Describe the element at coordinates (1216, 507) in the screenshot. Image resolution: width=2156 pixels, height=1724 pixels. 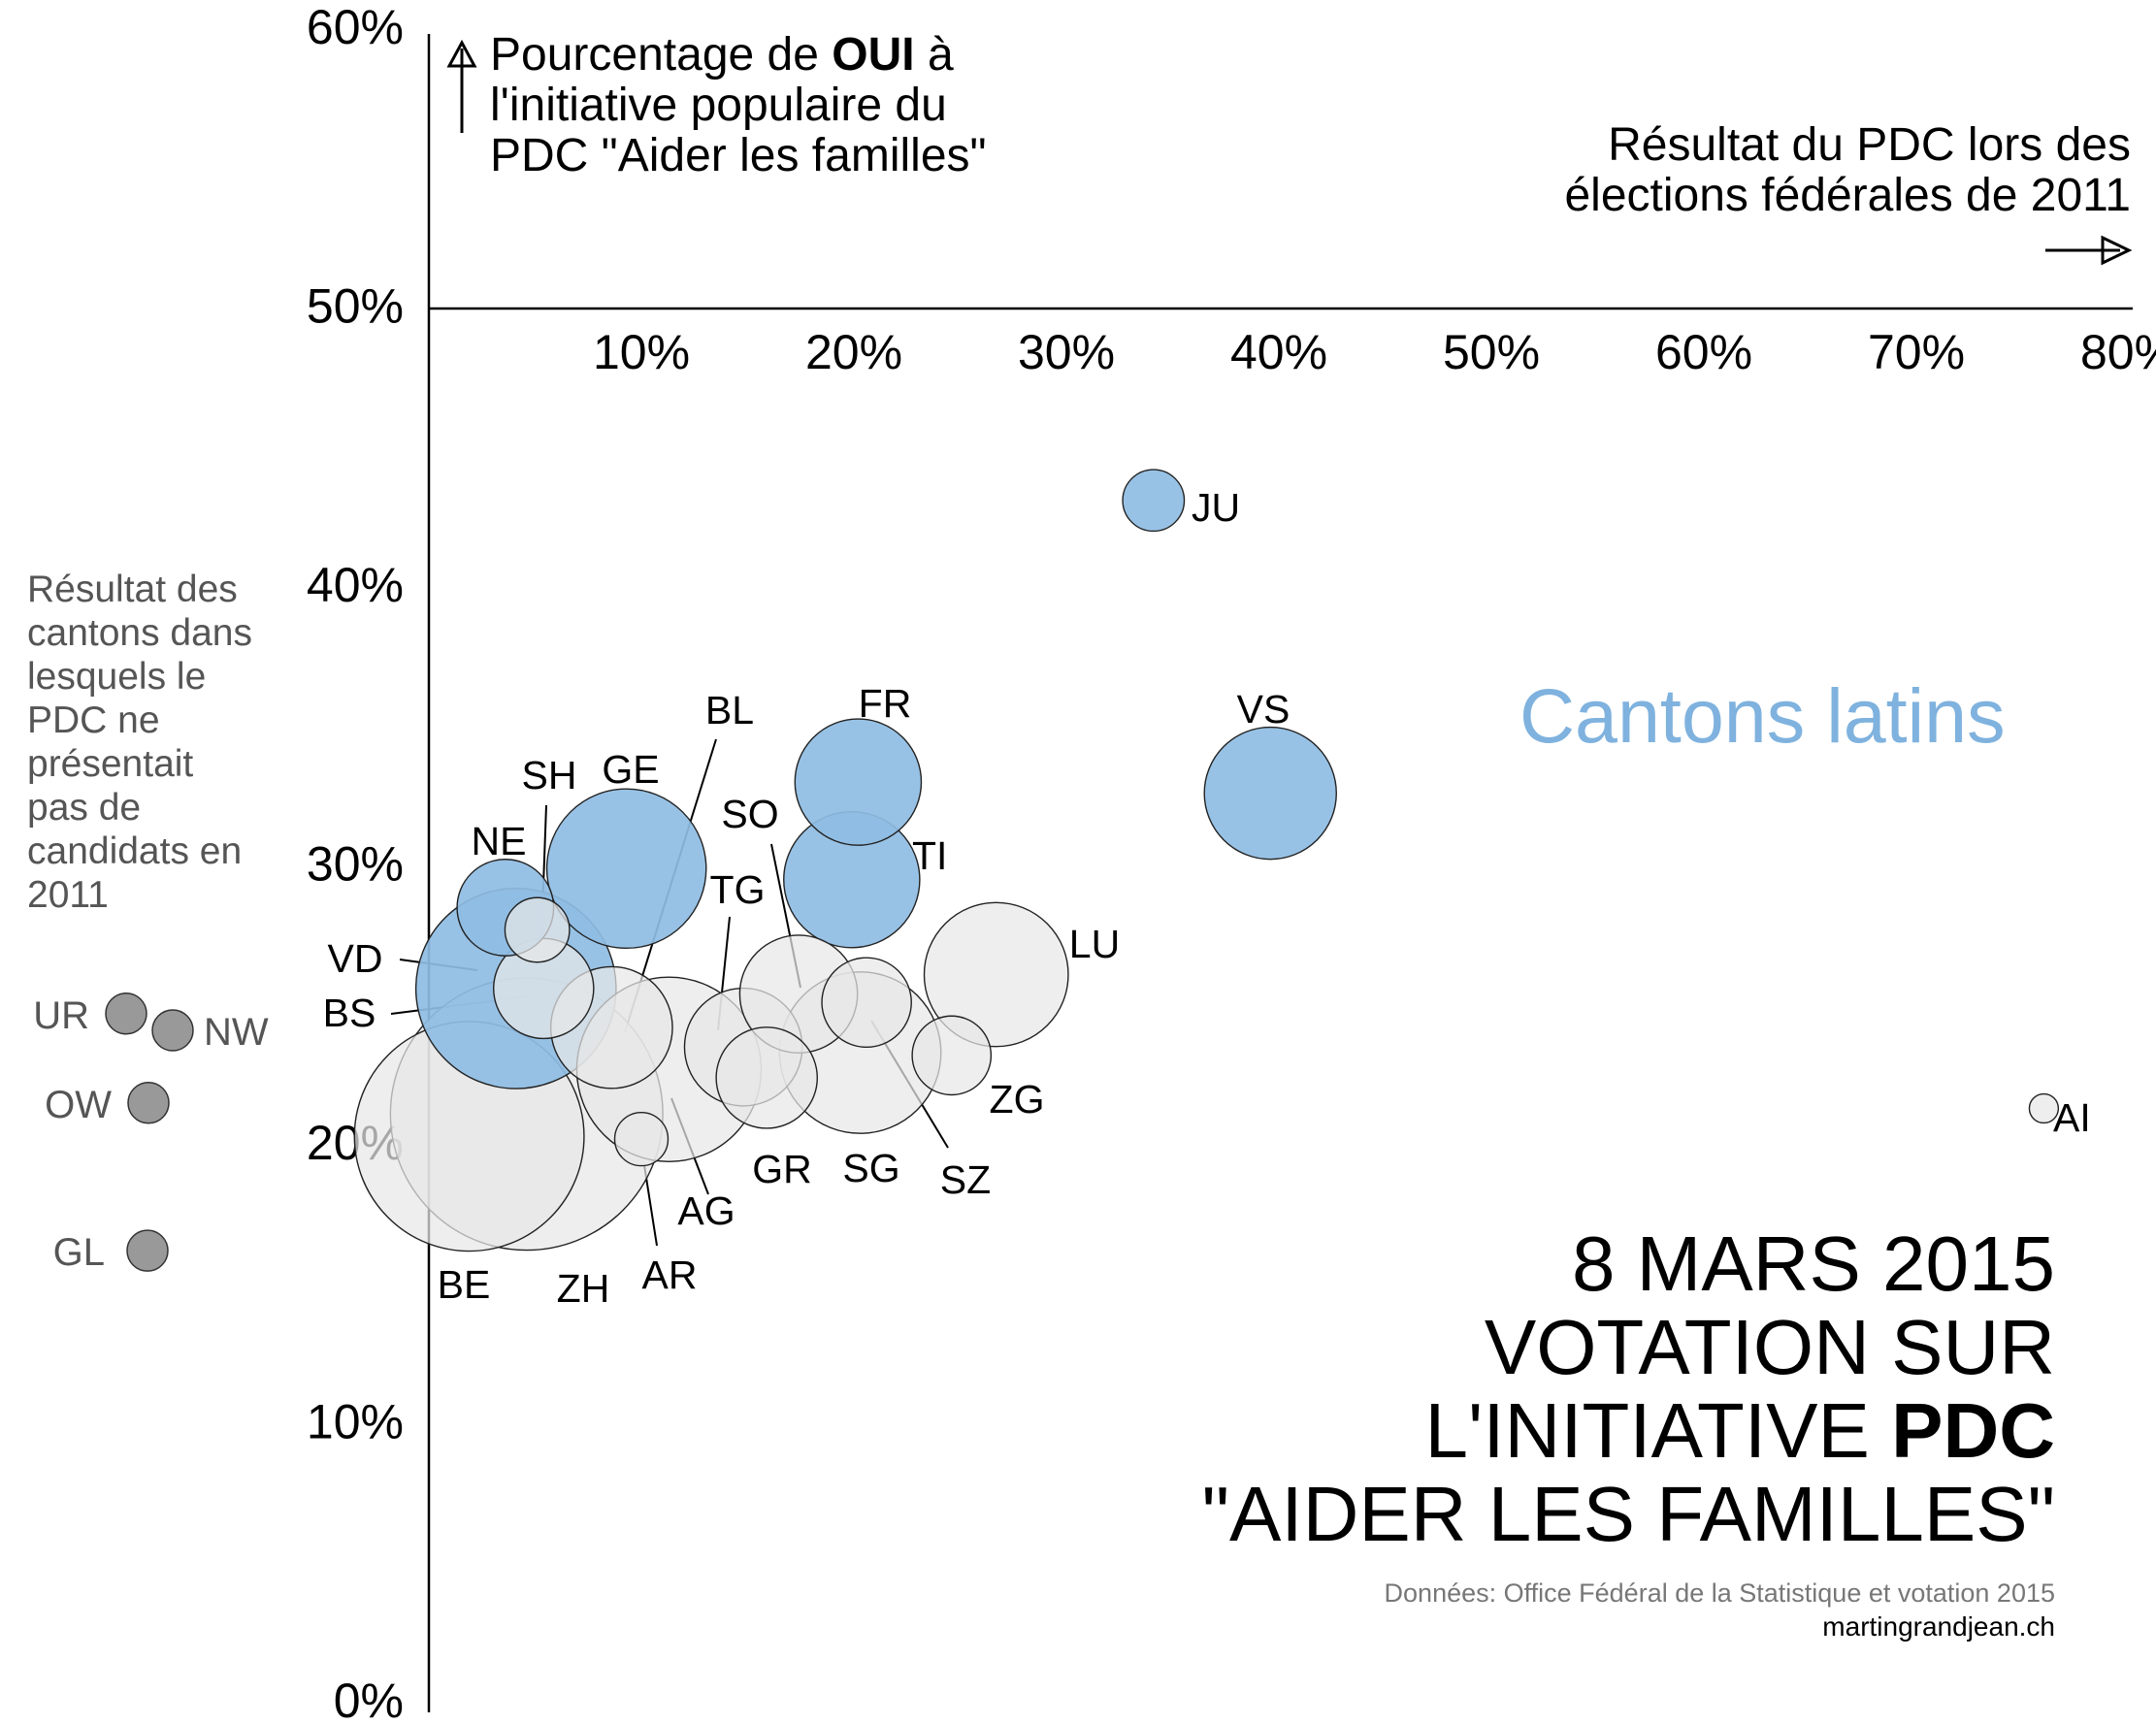
I see `bubble-label-ju: JU` at that location.